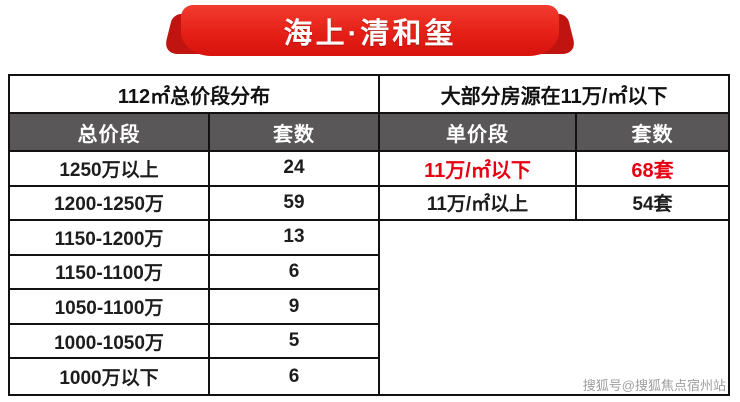 This screenshot has width=740, height=402. Describe the element at coordinates (478, 204) in the screenshot. I see `unit-price-cell: 11万/㎡以上` at that location.